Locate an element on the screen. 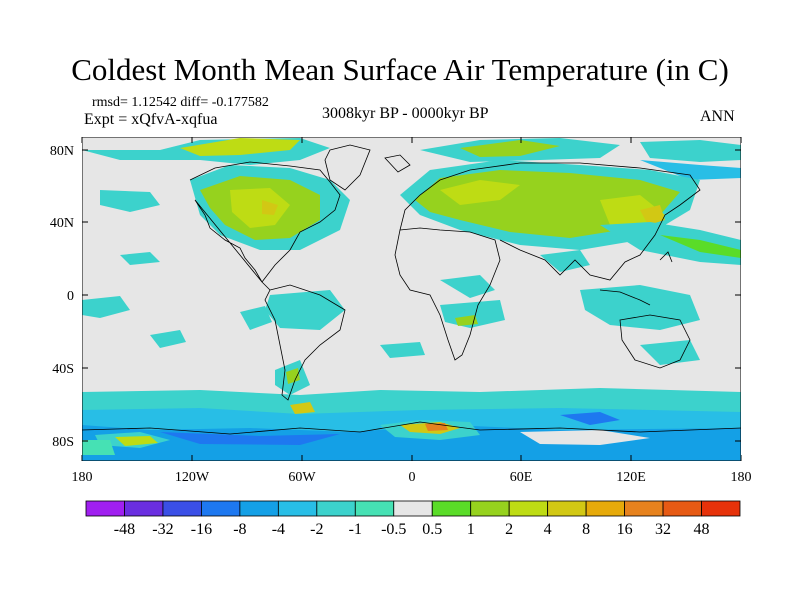  colorbar-label: -8 is located at coordinates (239, 529).